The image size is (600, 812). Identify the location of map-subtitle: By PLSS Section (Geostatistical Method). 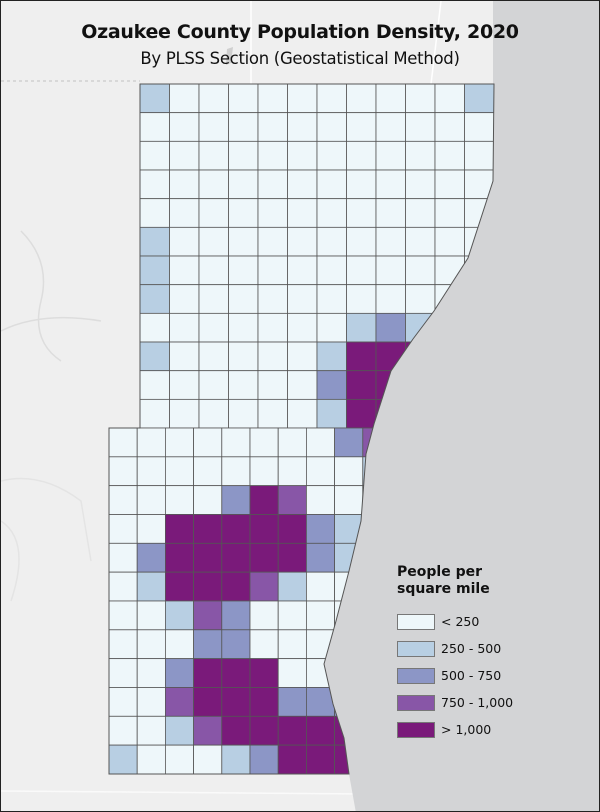
(300, 58).